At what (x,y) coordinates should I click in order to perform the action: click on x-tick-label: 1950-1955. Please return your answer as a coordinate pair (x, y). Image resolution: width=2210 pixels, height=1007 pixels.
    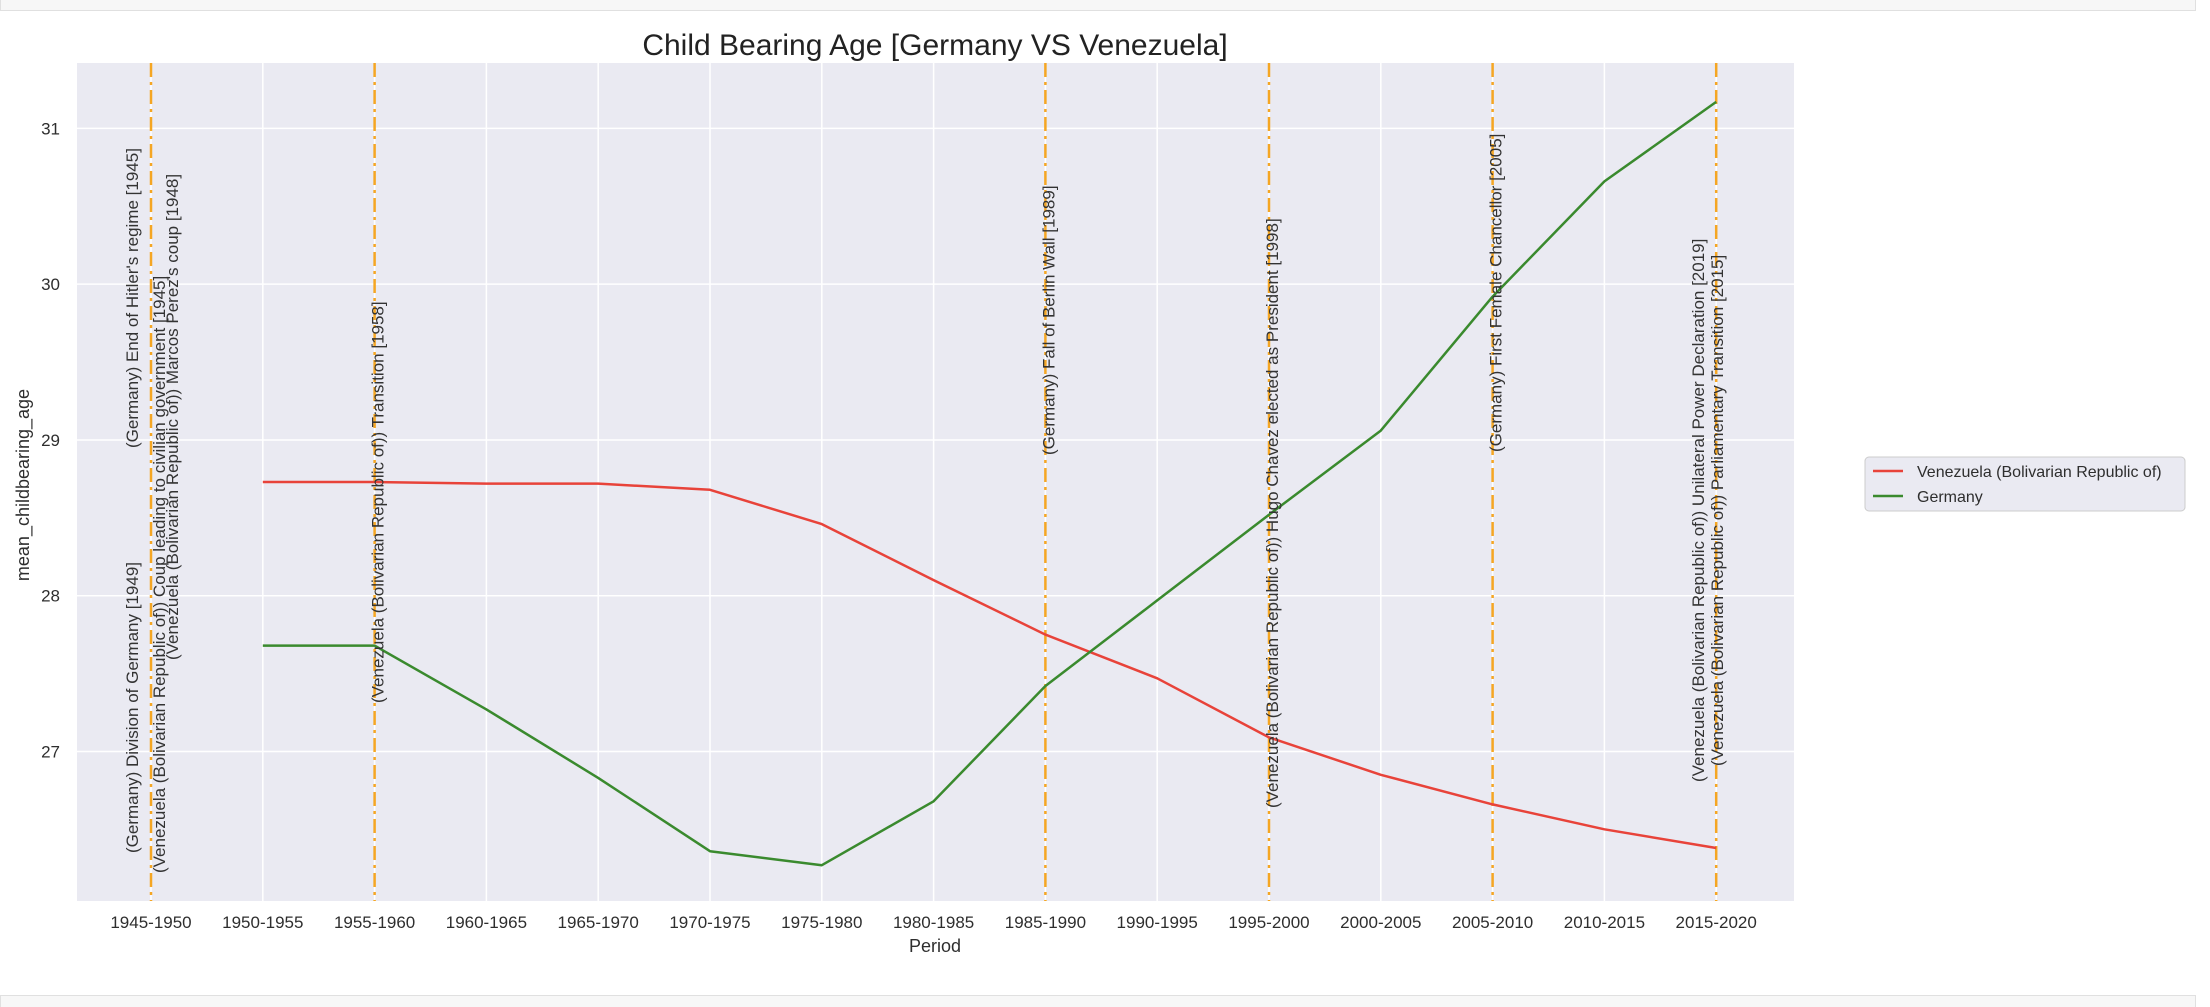
    Looking at the image, I should click on (262, 922).